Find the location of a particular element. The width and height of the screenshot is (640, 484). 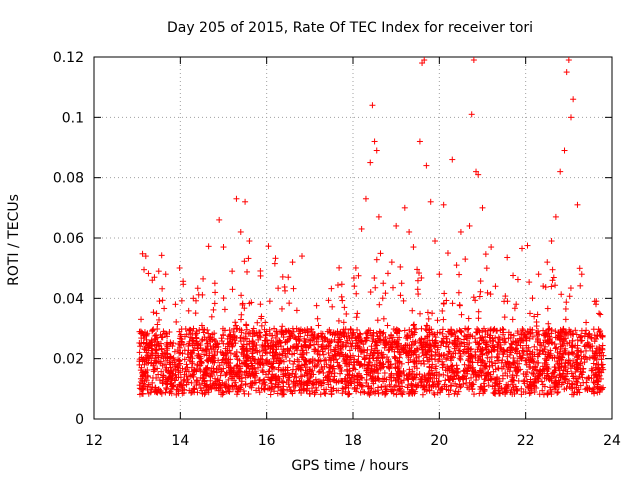

x-tick-label: 20 is located at coordinates (439, 441).